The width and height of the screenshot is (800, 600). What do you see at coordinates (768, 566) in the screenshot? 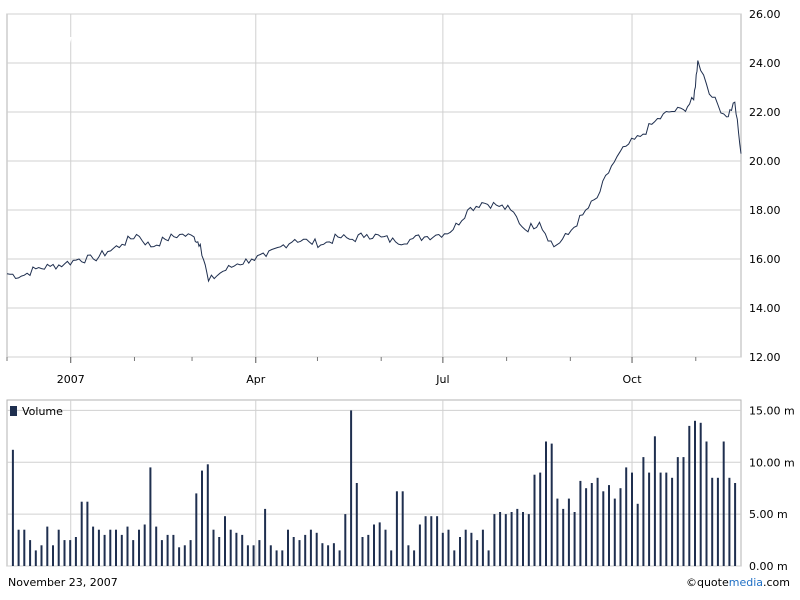
I see `volume-y-tick-label: 0.00 m` at bounding box center [768, 566].